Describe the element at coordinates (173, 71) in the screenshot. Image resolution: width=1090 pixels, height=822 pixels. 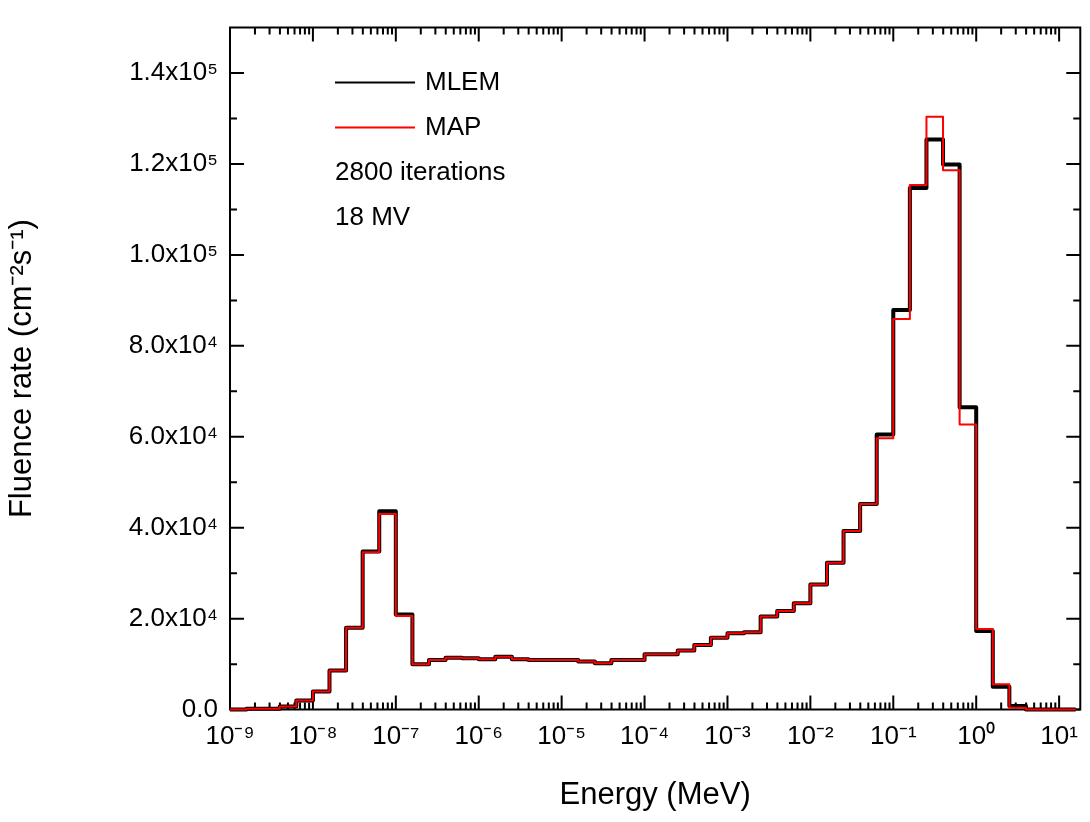
I see `y-tick-label: 1.4x10⁵` at that location.